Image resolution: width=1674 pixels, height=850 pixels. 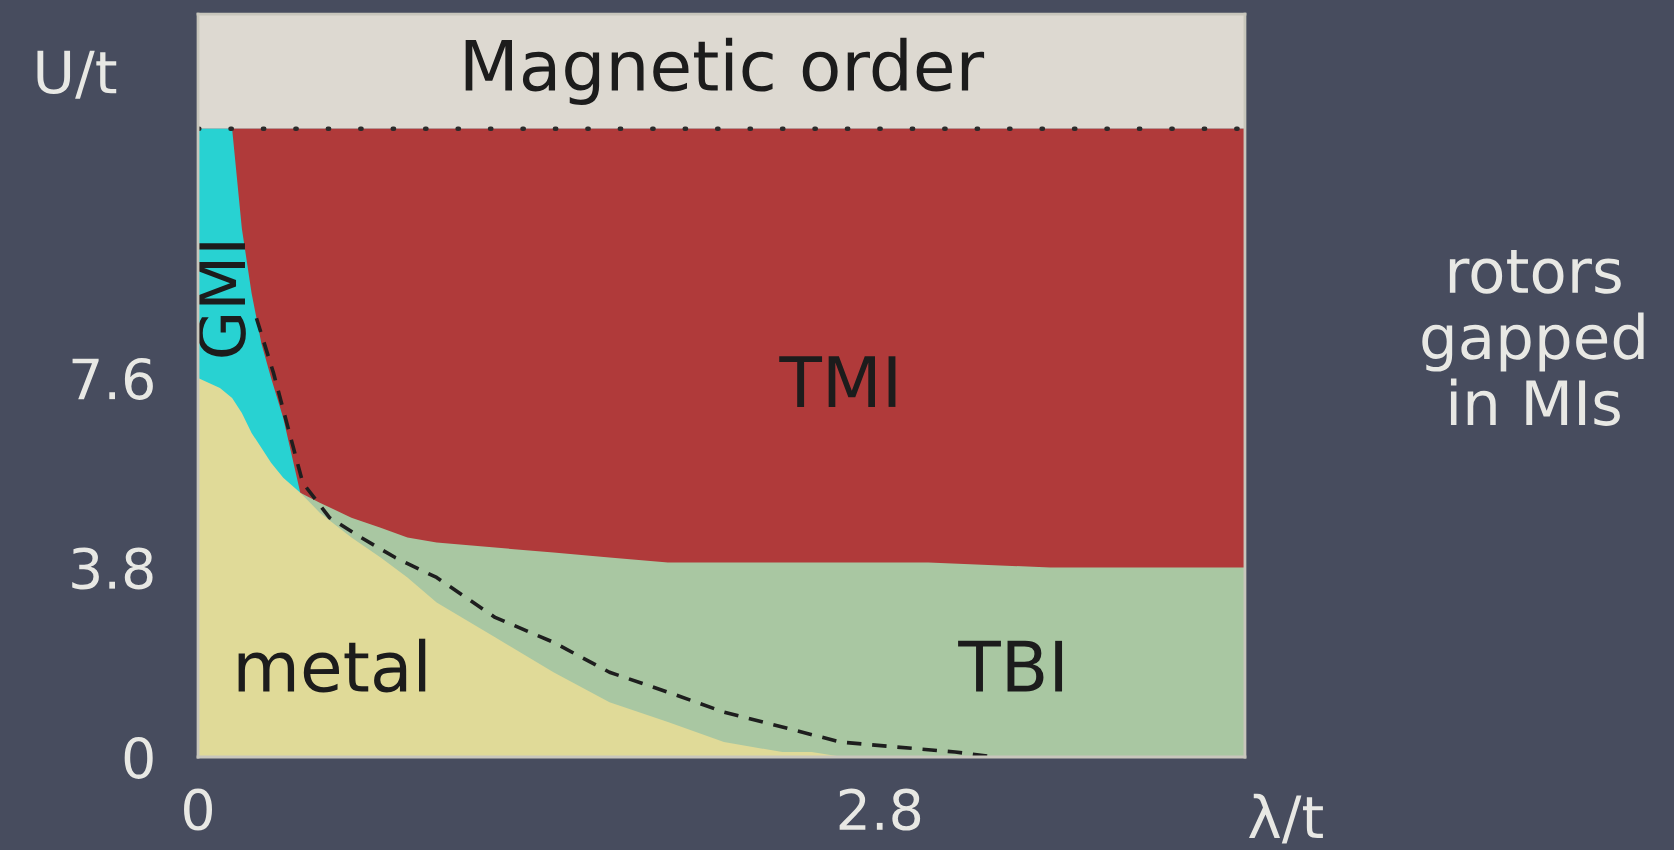 What do you see at coordinates (837, 381) in the screenshot?
I see `series-label: TMI` at bounding box center [837, 381].